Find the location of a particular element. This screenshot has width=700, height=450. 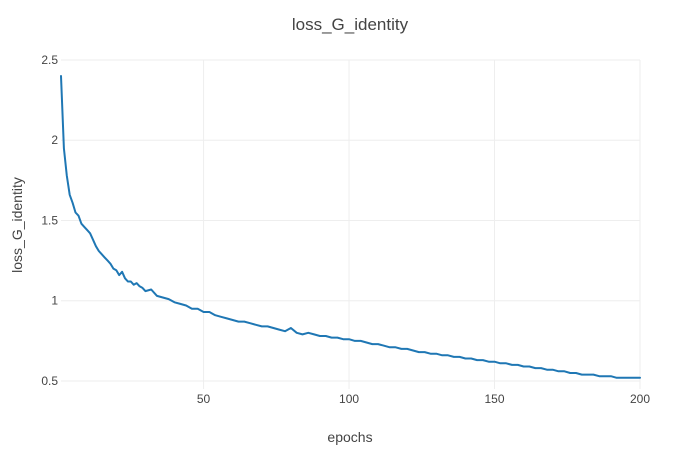

y-tick-label: 1 is located at coordinates (54, 301).